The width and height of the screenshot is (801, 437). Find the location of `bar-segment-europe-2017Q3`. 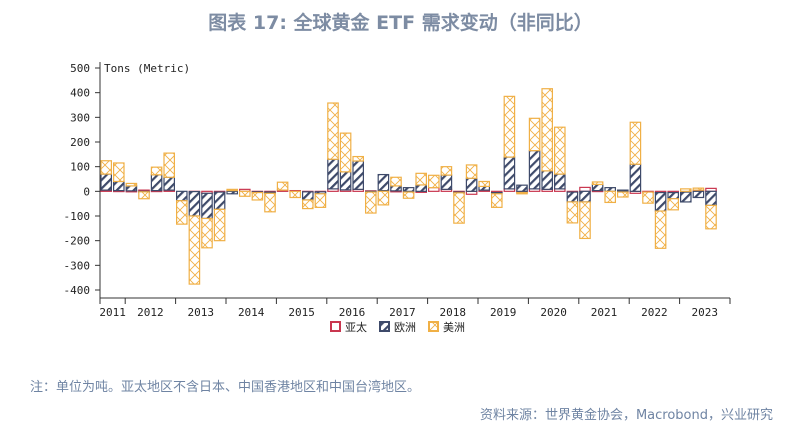

bar-segment-europe-2017Q3 is located at coordinates (408, 189).